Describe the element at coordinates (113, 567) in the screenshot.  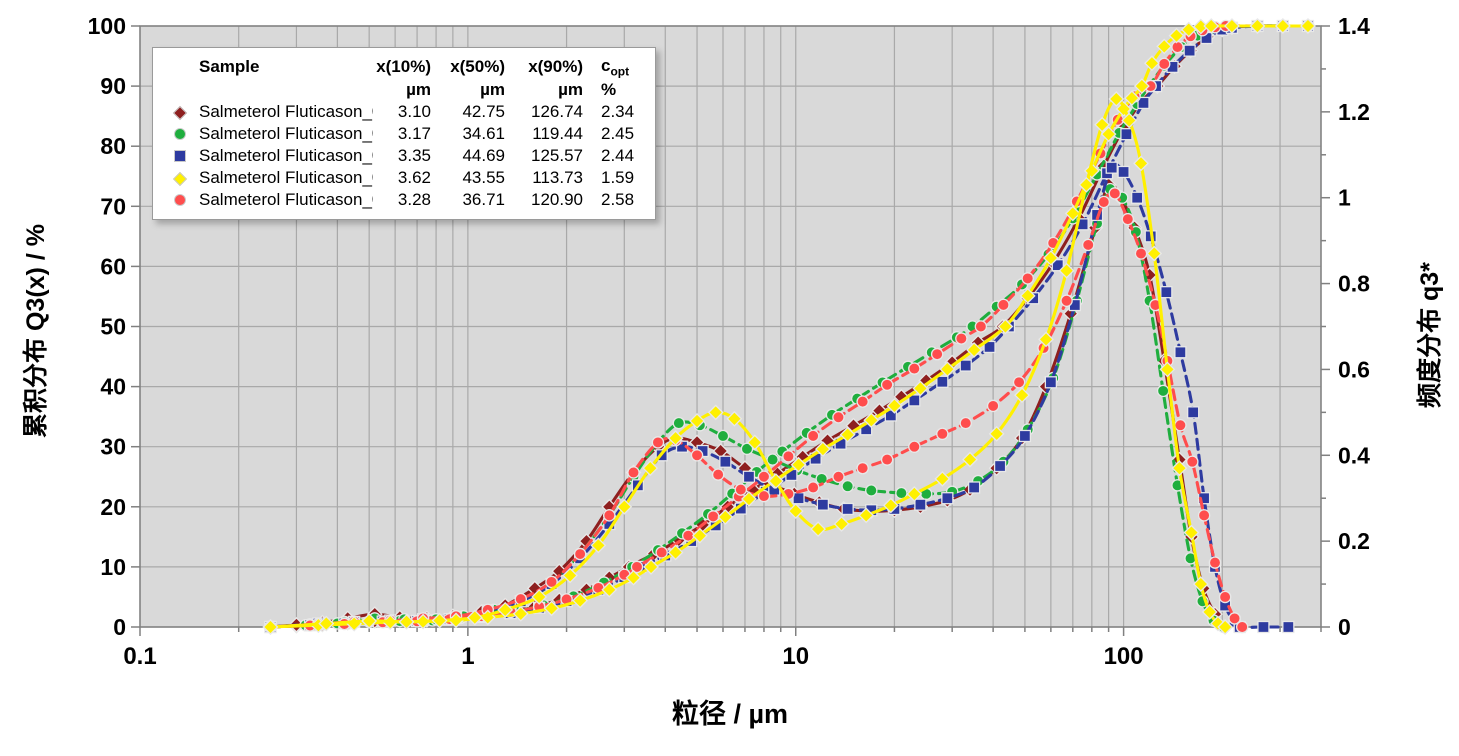
I see `y-left-tick-label: 10` at that location.